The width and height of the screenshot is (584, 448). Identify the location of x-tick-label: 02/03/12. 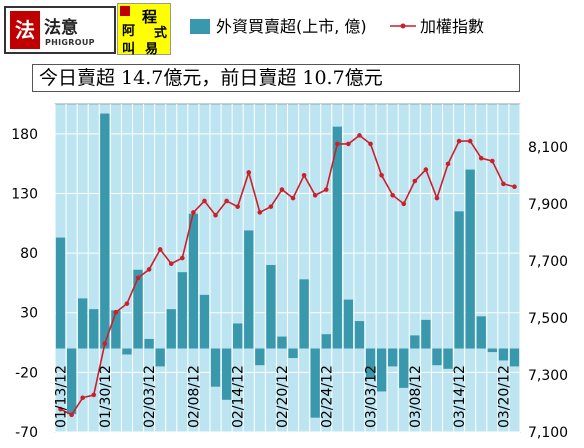
(150, 396).